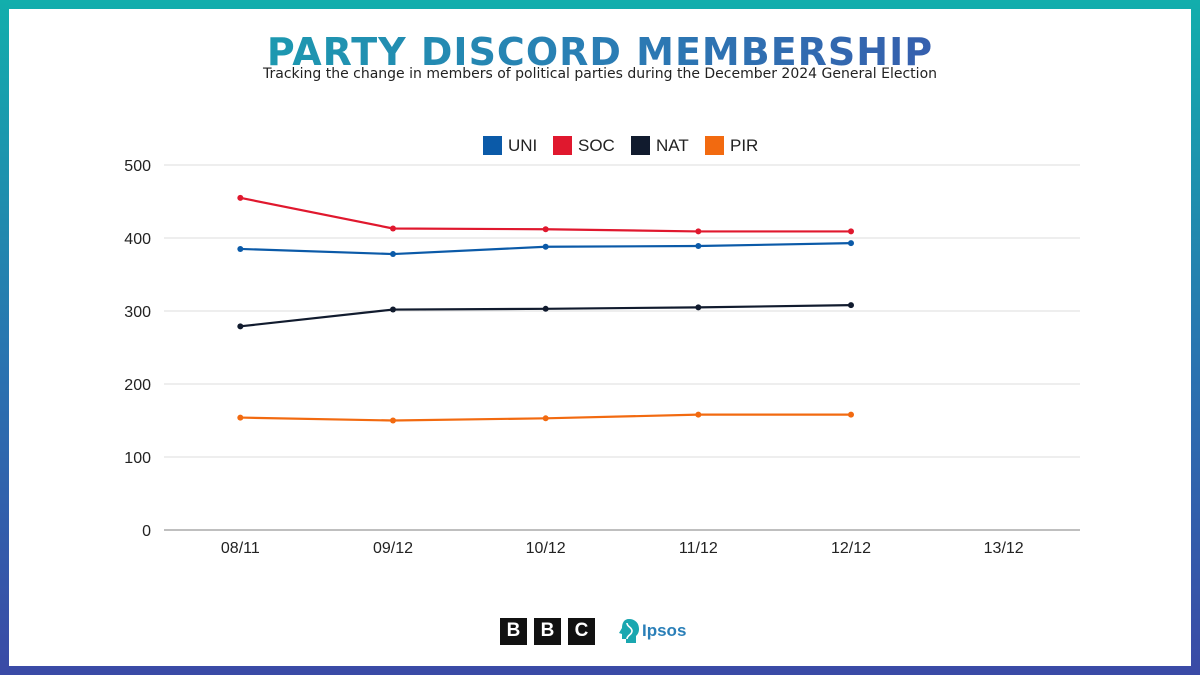 The height and width of the screenshot is (675, 1200). Describe the element at coordinates (600, 52) in the screenshot. I see `chart-title: PARTY DISCORD MEMBERSHIP` at that location.